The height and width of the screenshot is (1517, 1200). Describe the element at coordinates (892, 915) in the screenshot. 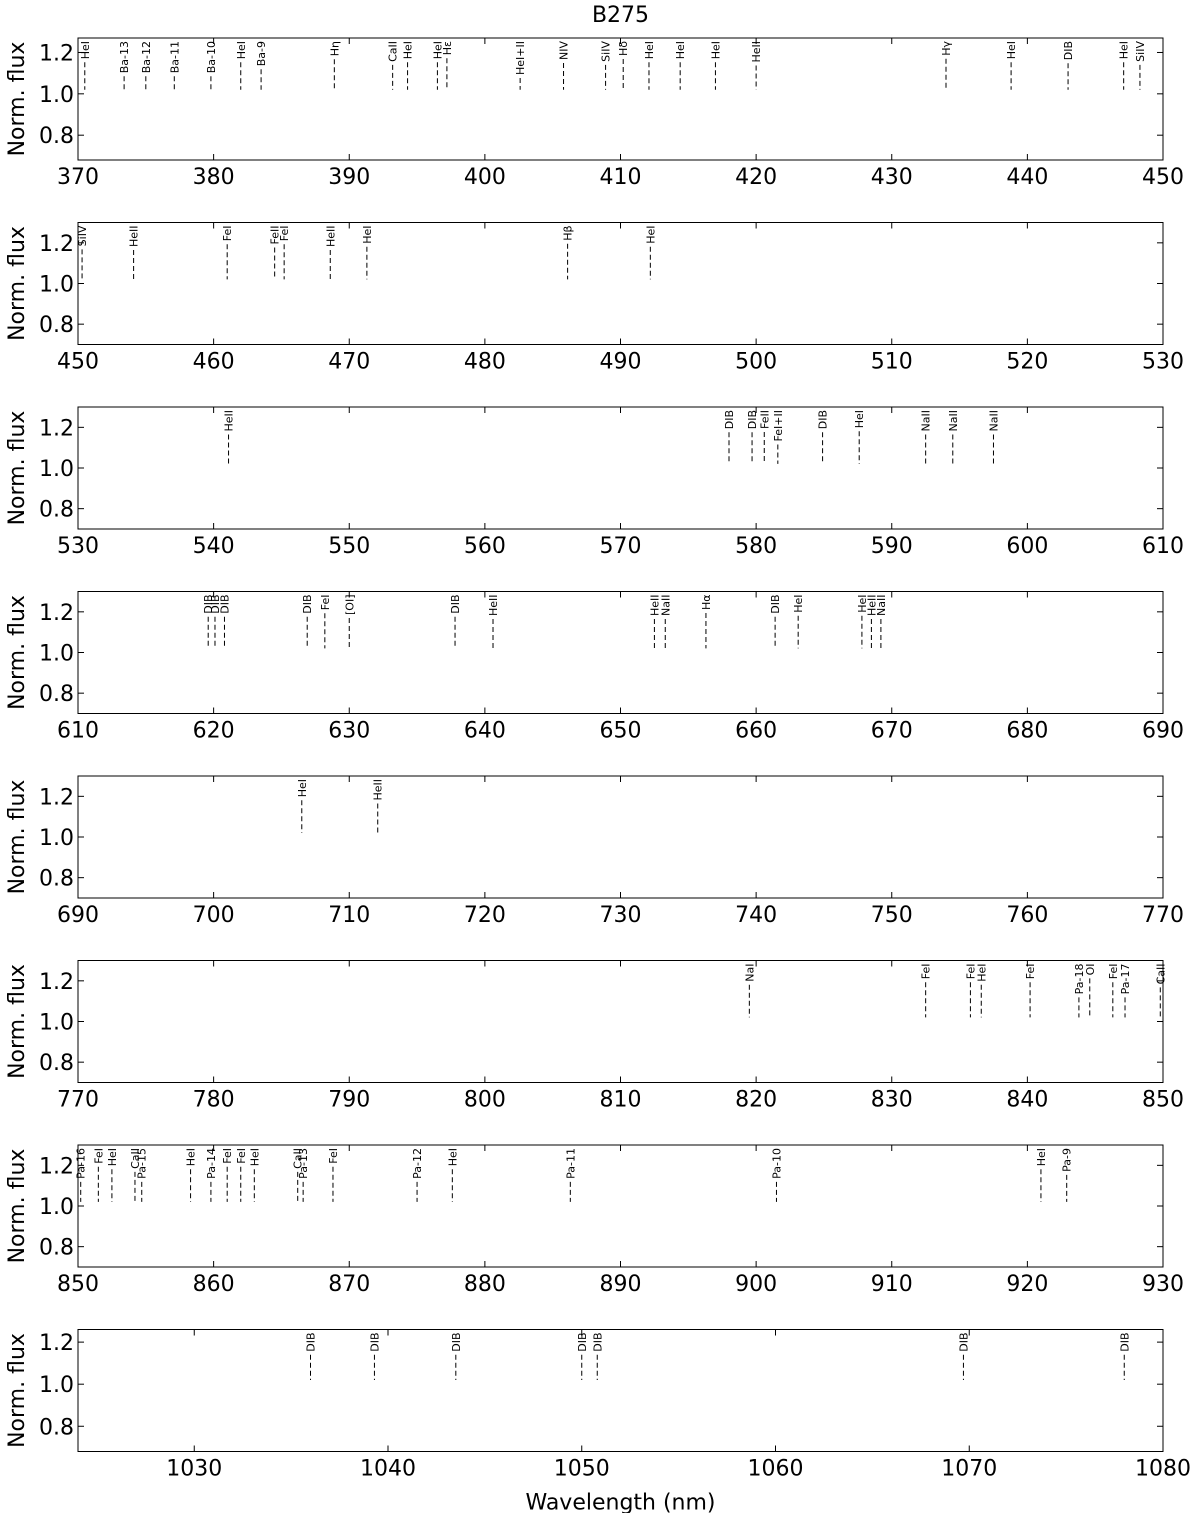

I see `x-tick-label: 750` at that location.